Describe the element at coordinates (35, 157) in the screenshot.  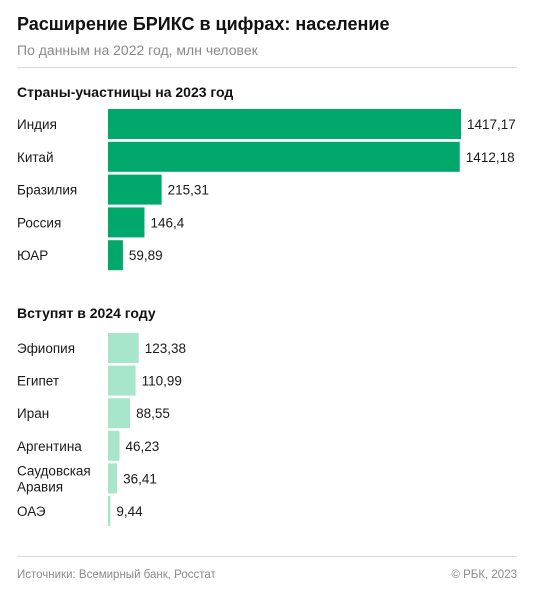
I see `category-label: Китай` at that location.